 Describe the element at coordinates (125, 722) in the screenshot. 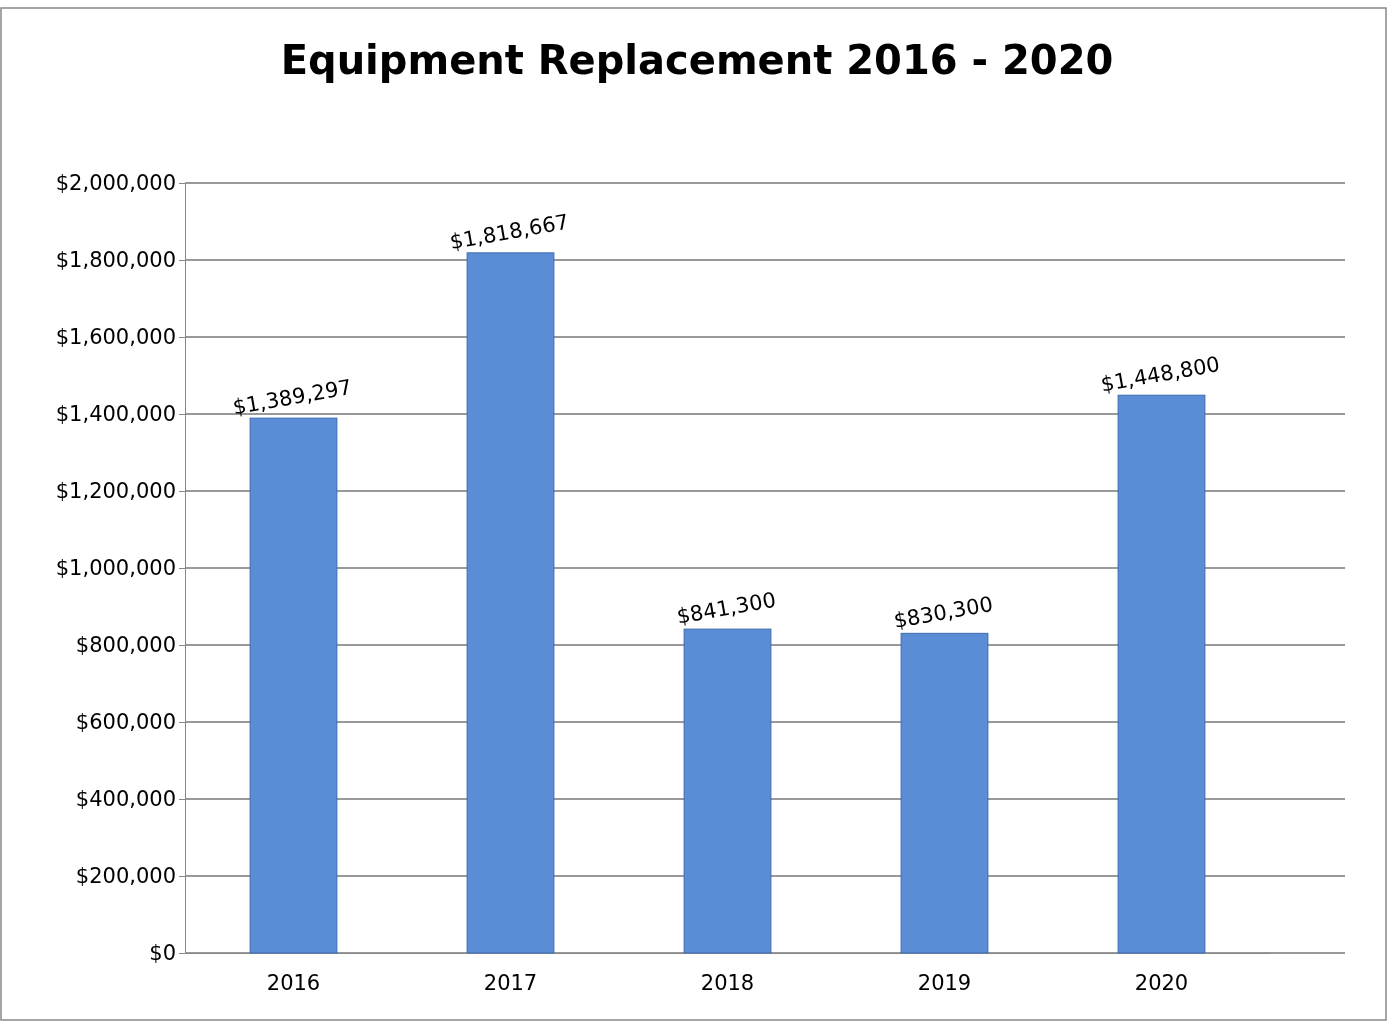

I see `y-tick-label: $600,000` at that location.